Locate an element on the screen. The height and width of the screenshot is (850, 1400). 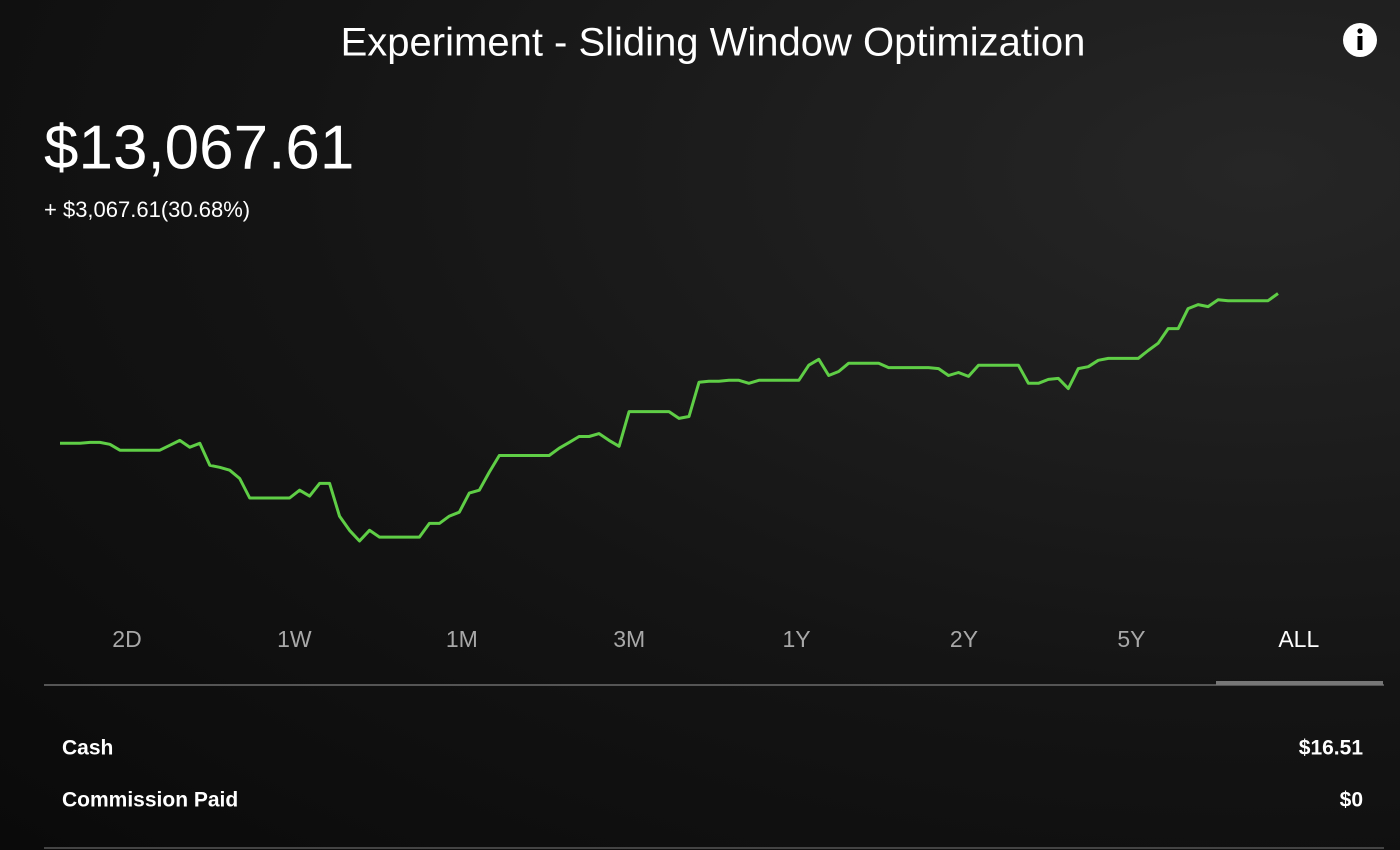
range-button: ALL is located at coordinates (1298, 639).